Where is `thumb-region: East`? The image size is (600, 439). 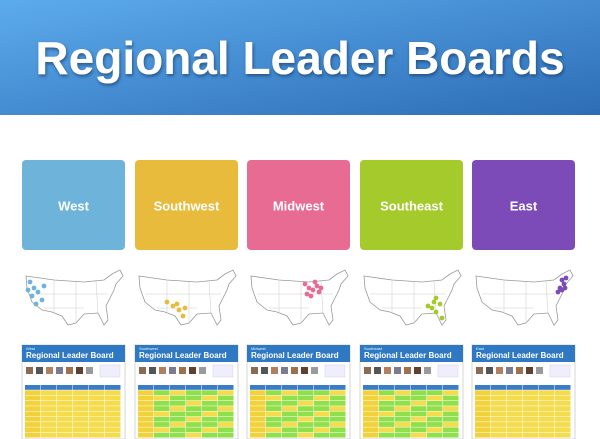 thumb-region: East is located at coordinates (480, 348).